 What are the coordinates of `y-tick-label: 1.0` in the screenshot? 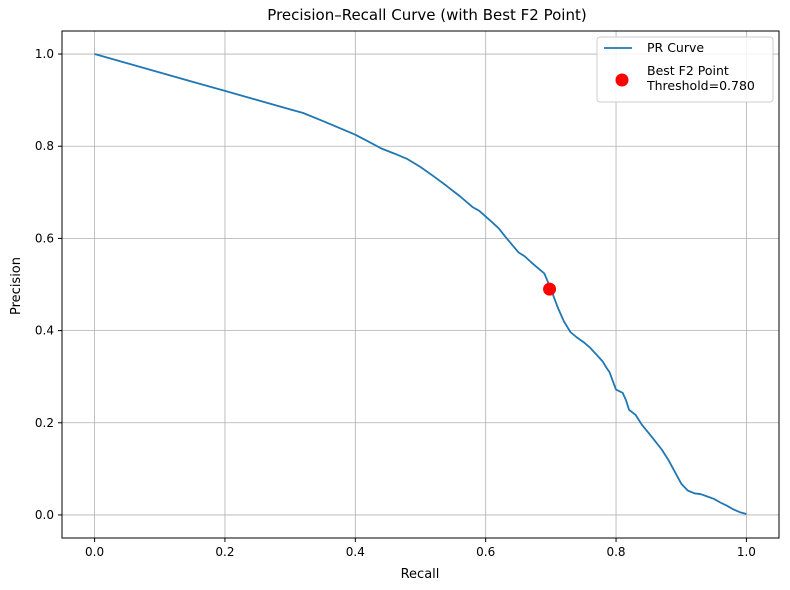 It's located at (44, 54).